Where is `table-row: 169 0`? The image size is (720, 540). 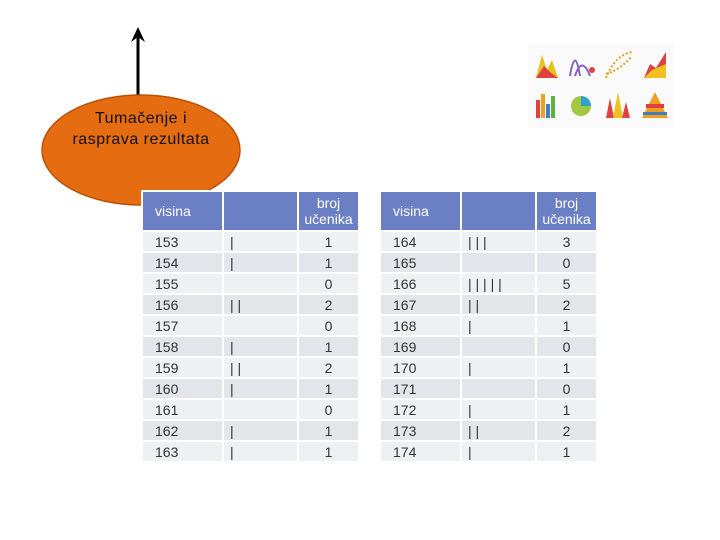
table-row: 169 0 is located at coordinates (488, 346).